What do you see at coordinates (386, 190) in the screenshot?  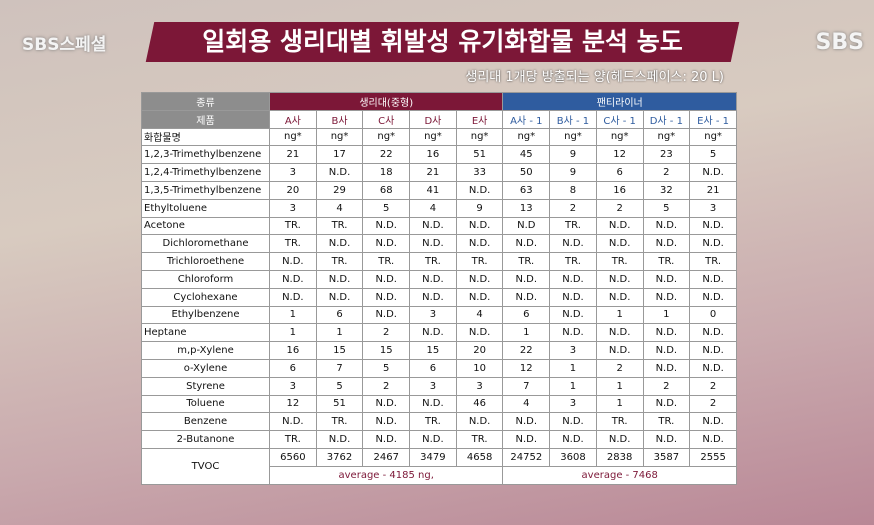 I see `table-cell: 68` at bounding box center [386, 190].